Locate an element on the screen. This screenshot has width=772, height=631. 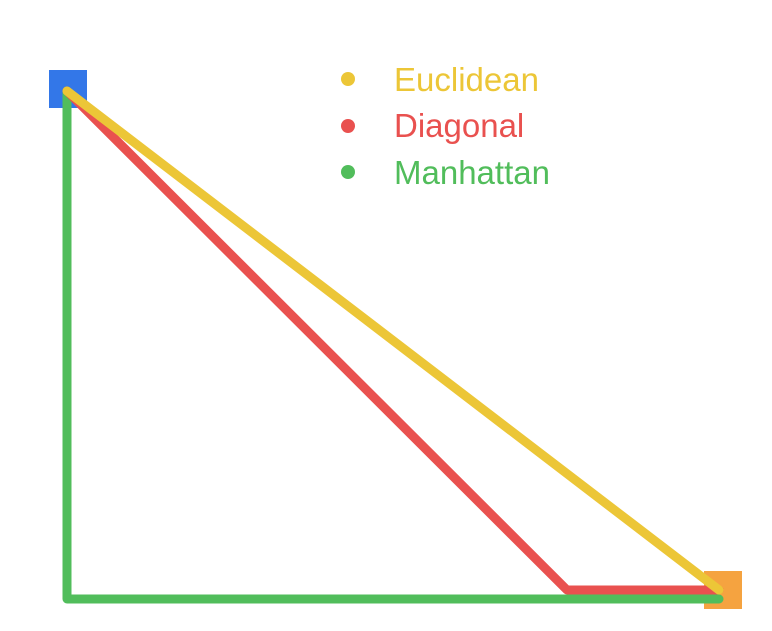
legend-label-diagonal: Diagonal is located at coordinates (459, 126).